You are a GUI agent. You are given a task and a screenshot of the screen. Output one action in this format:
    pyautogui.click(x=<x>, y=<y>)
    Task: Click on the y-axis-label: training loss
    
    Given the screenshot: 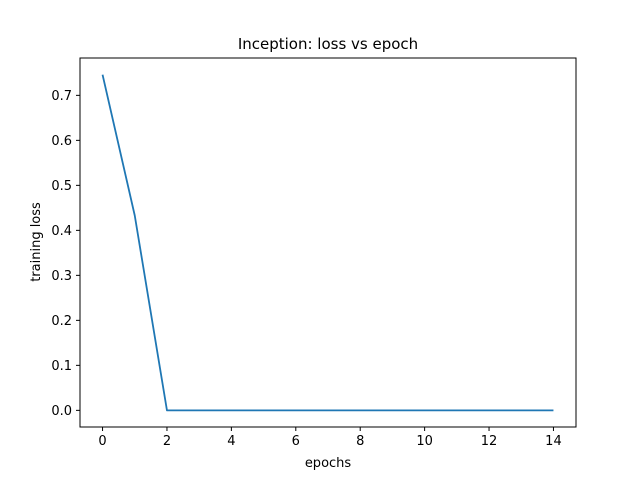 What is the action you would take?
    pyautogui.click(x=36, y=242)
    